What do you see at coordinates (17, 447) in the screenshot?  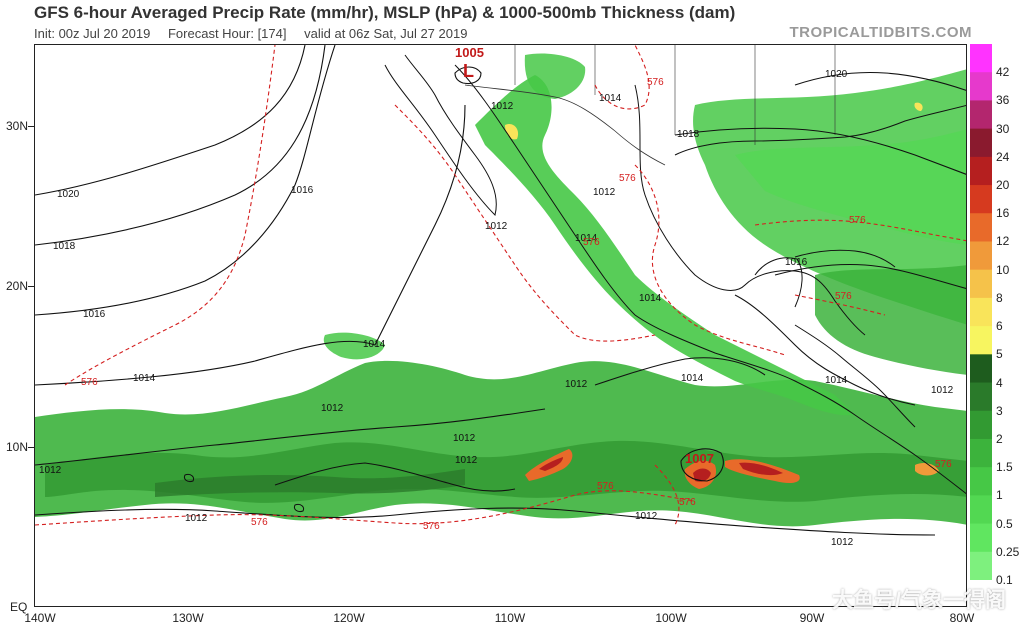 I see `lat-label-10n: 10N` at bounding box center [17, 447].